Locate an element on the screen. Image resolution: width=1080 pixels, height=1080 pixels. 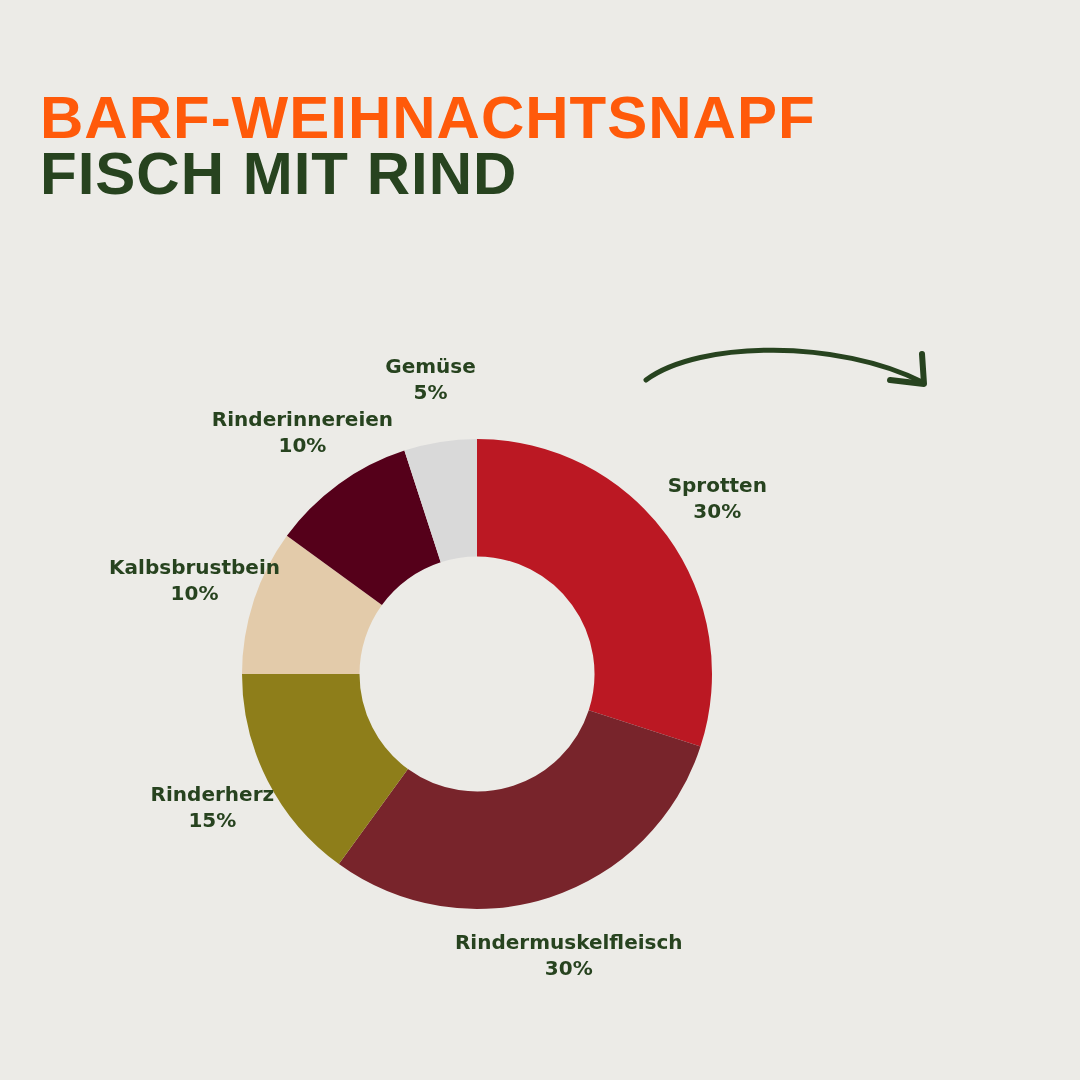
slice-label: Gemüse is located at coordinates (430, 365).